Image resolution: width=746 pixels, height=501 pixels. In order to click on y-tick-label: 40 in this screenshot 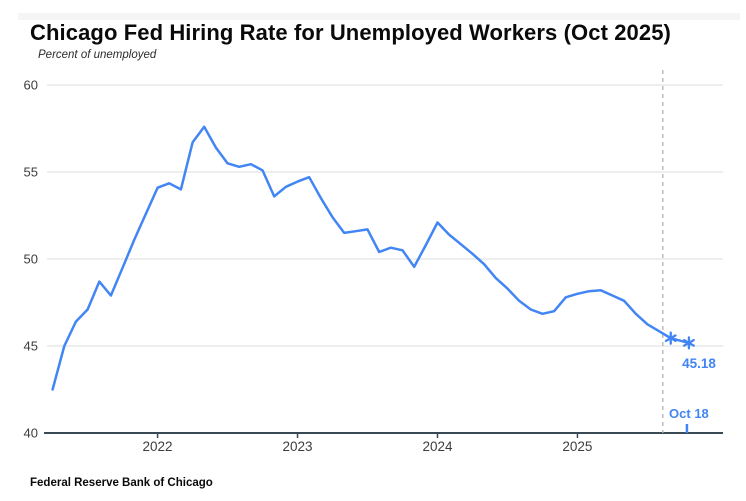, I will do `click(31, 433)`.